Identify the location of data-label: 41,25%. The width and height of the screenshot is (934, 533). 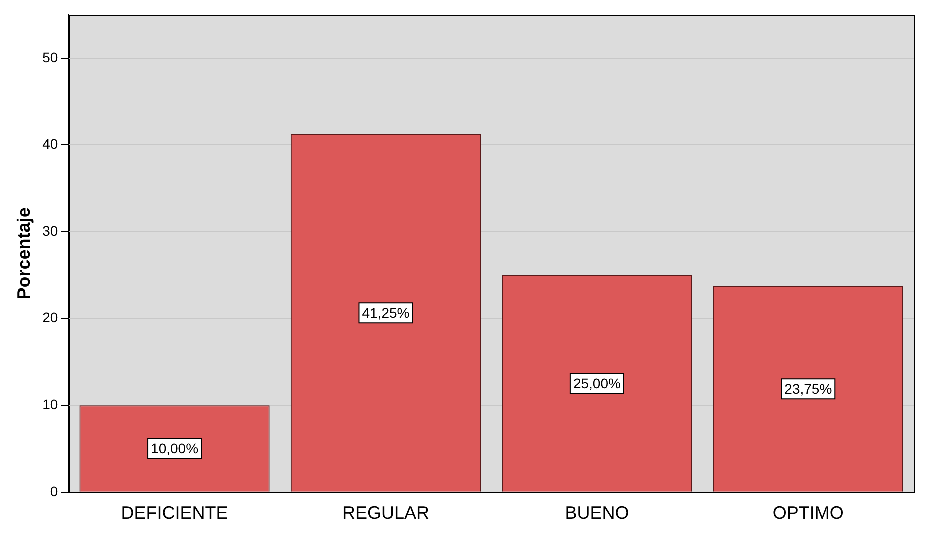
(386, 312).